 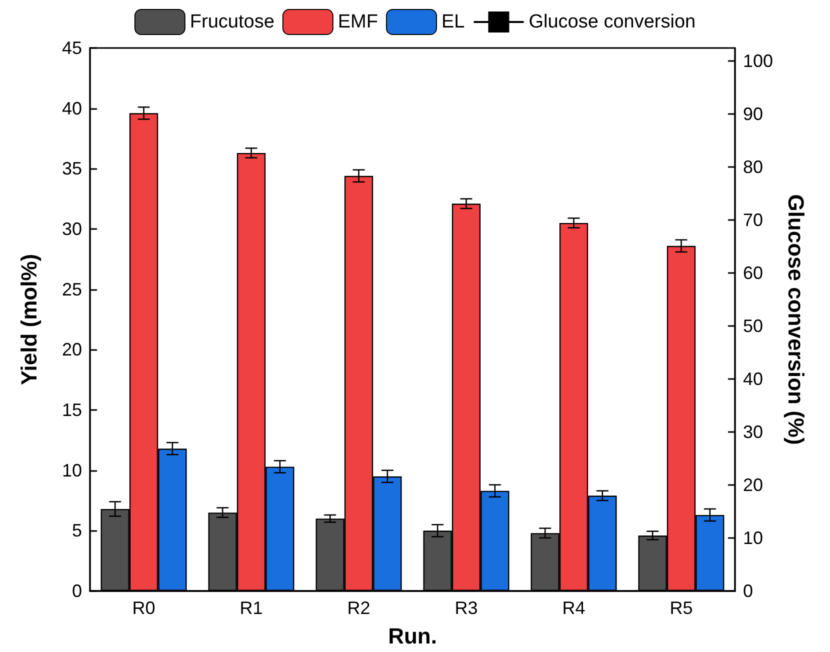 What do you see at coordinates (358, 22) in the screenshot?
I see `legend-label: EMF` at bounding box center [358, 22].